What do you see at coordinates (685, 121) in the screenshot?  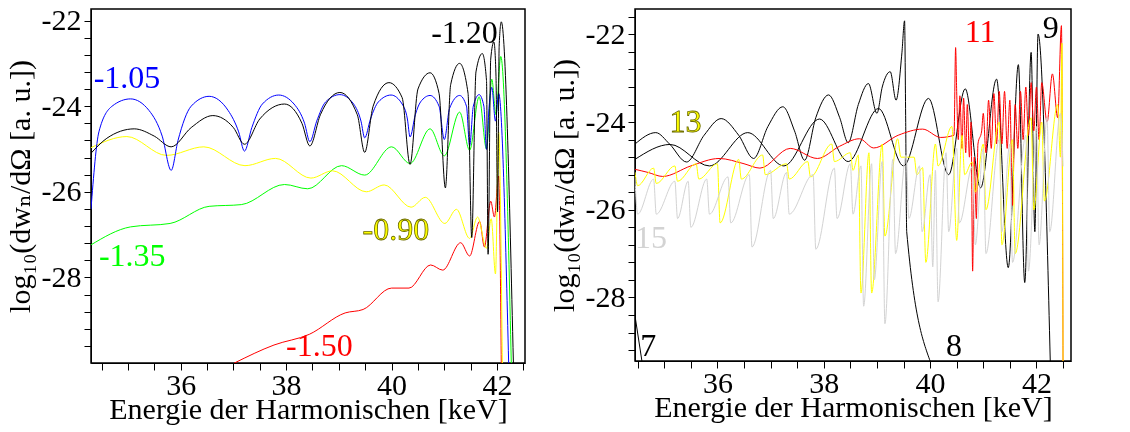 I see `series-label: 13` at bounding box center [685, 121].